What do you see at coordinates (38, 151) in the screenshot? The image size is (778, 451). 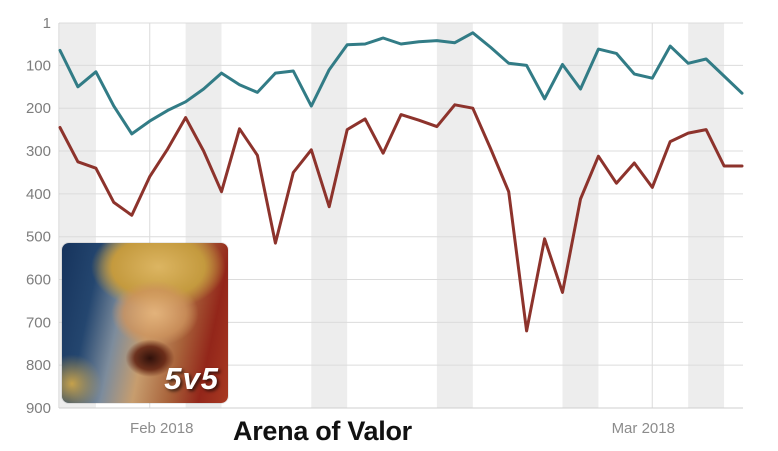 I see `y-axis-label: 300` at bounding box center [38, 151].